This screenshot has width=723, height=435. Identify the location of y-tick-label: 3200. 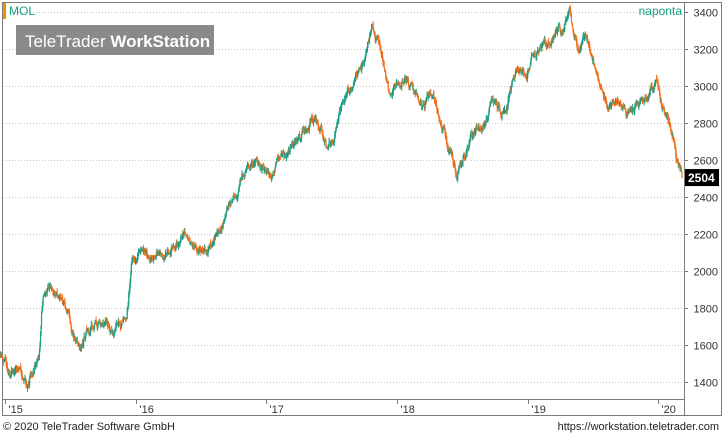
(706, 51).